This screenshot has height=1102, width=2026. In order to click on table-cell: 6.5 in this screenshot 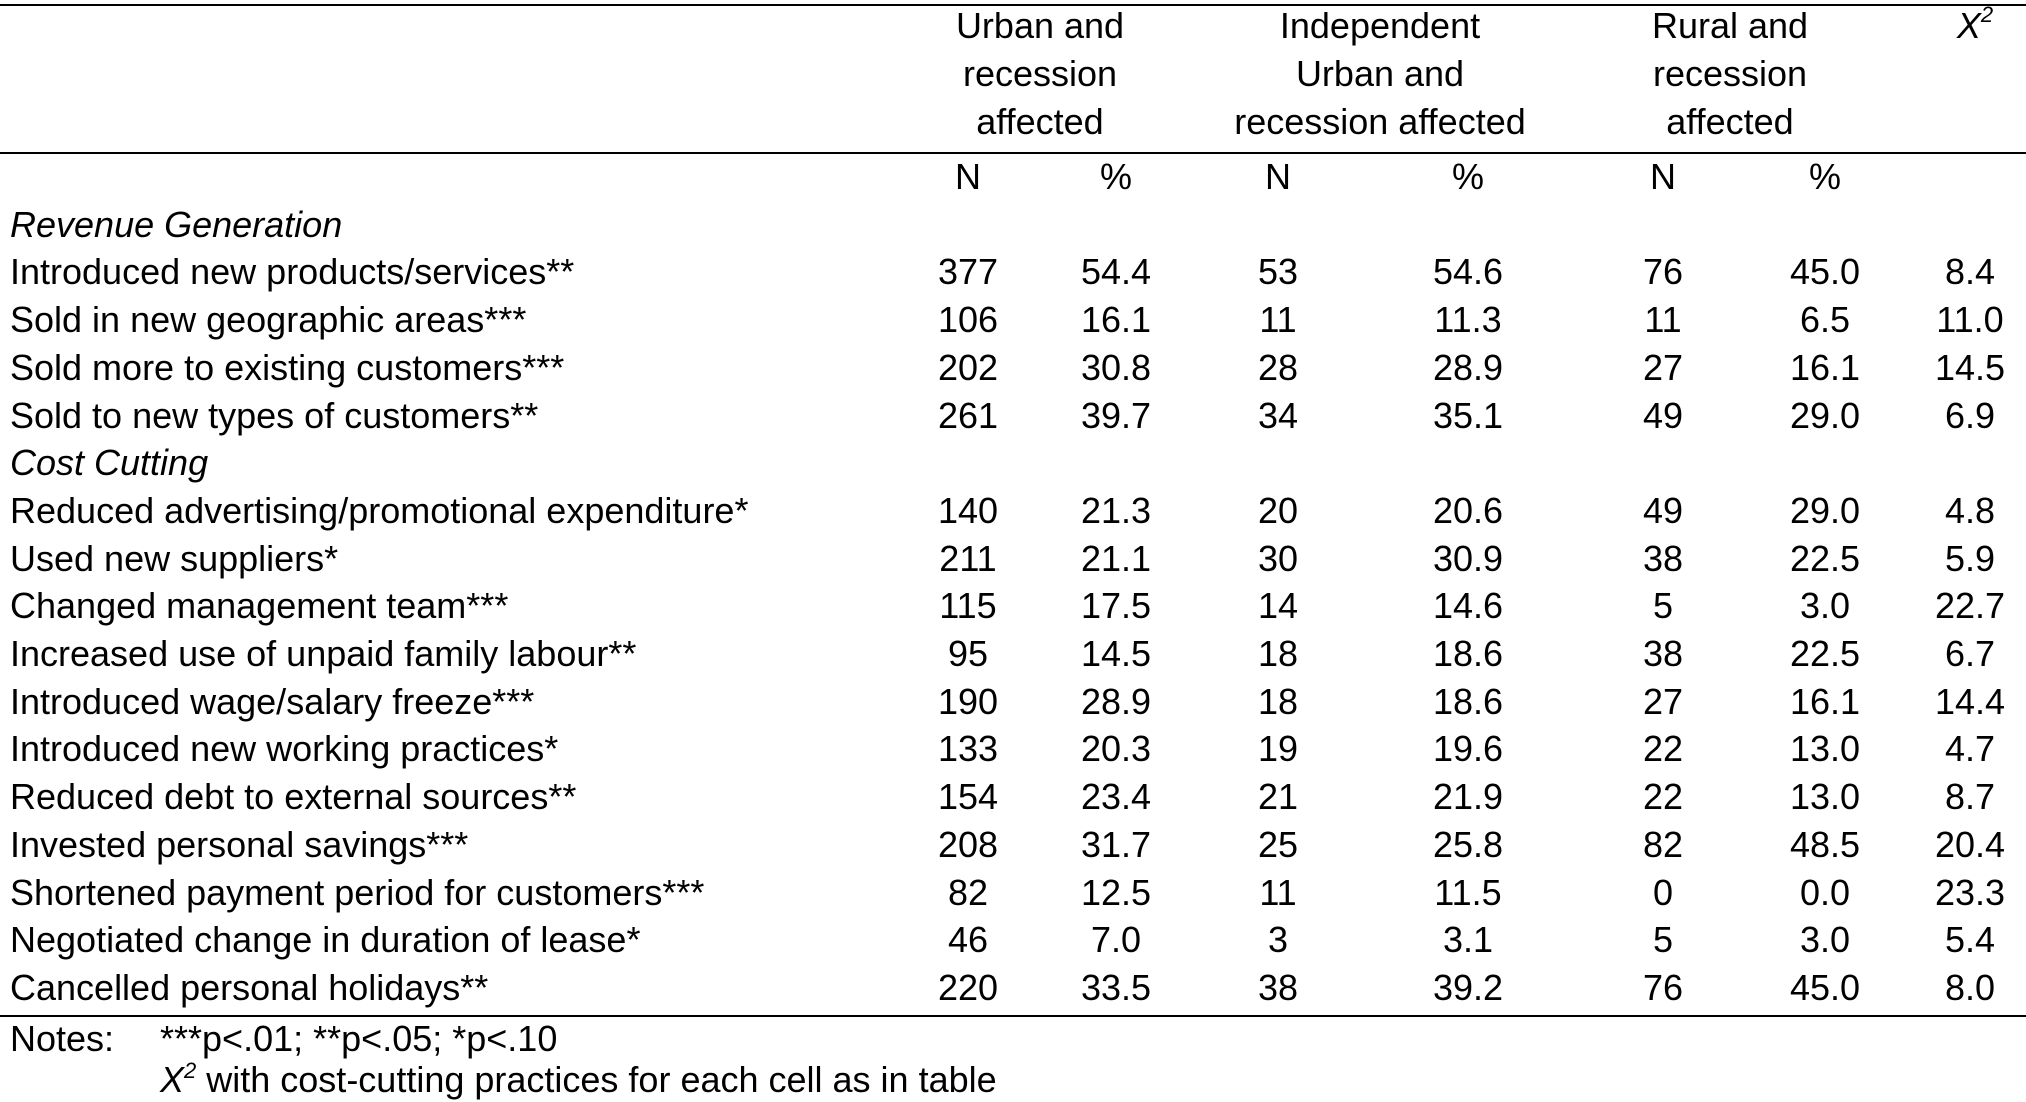, I will do `click(1825, 320)`.